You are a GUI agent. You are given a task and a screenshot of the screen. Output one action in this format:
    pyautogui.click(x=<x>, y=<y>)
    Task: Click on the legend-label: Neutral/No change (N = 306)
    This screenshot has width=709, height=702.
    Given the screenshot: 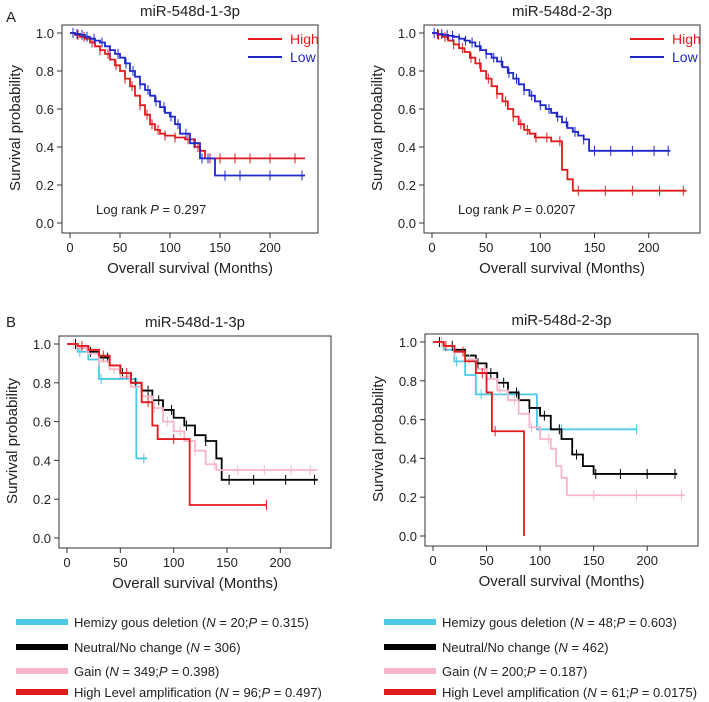 What is the action you would take?
    pyautogui.click(x=157, y=647)
    